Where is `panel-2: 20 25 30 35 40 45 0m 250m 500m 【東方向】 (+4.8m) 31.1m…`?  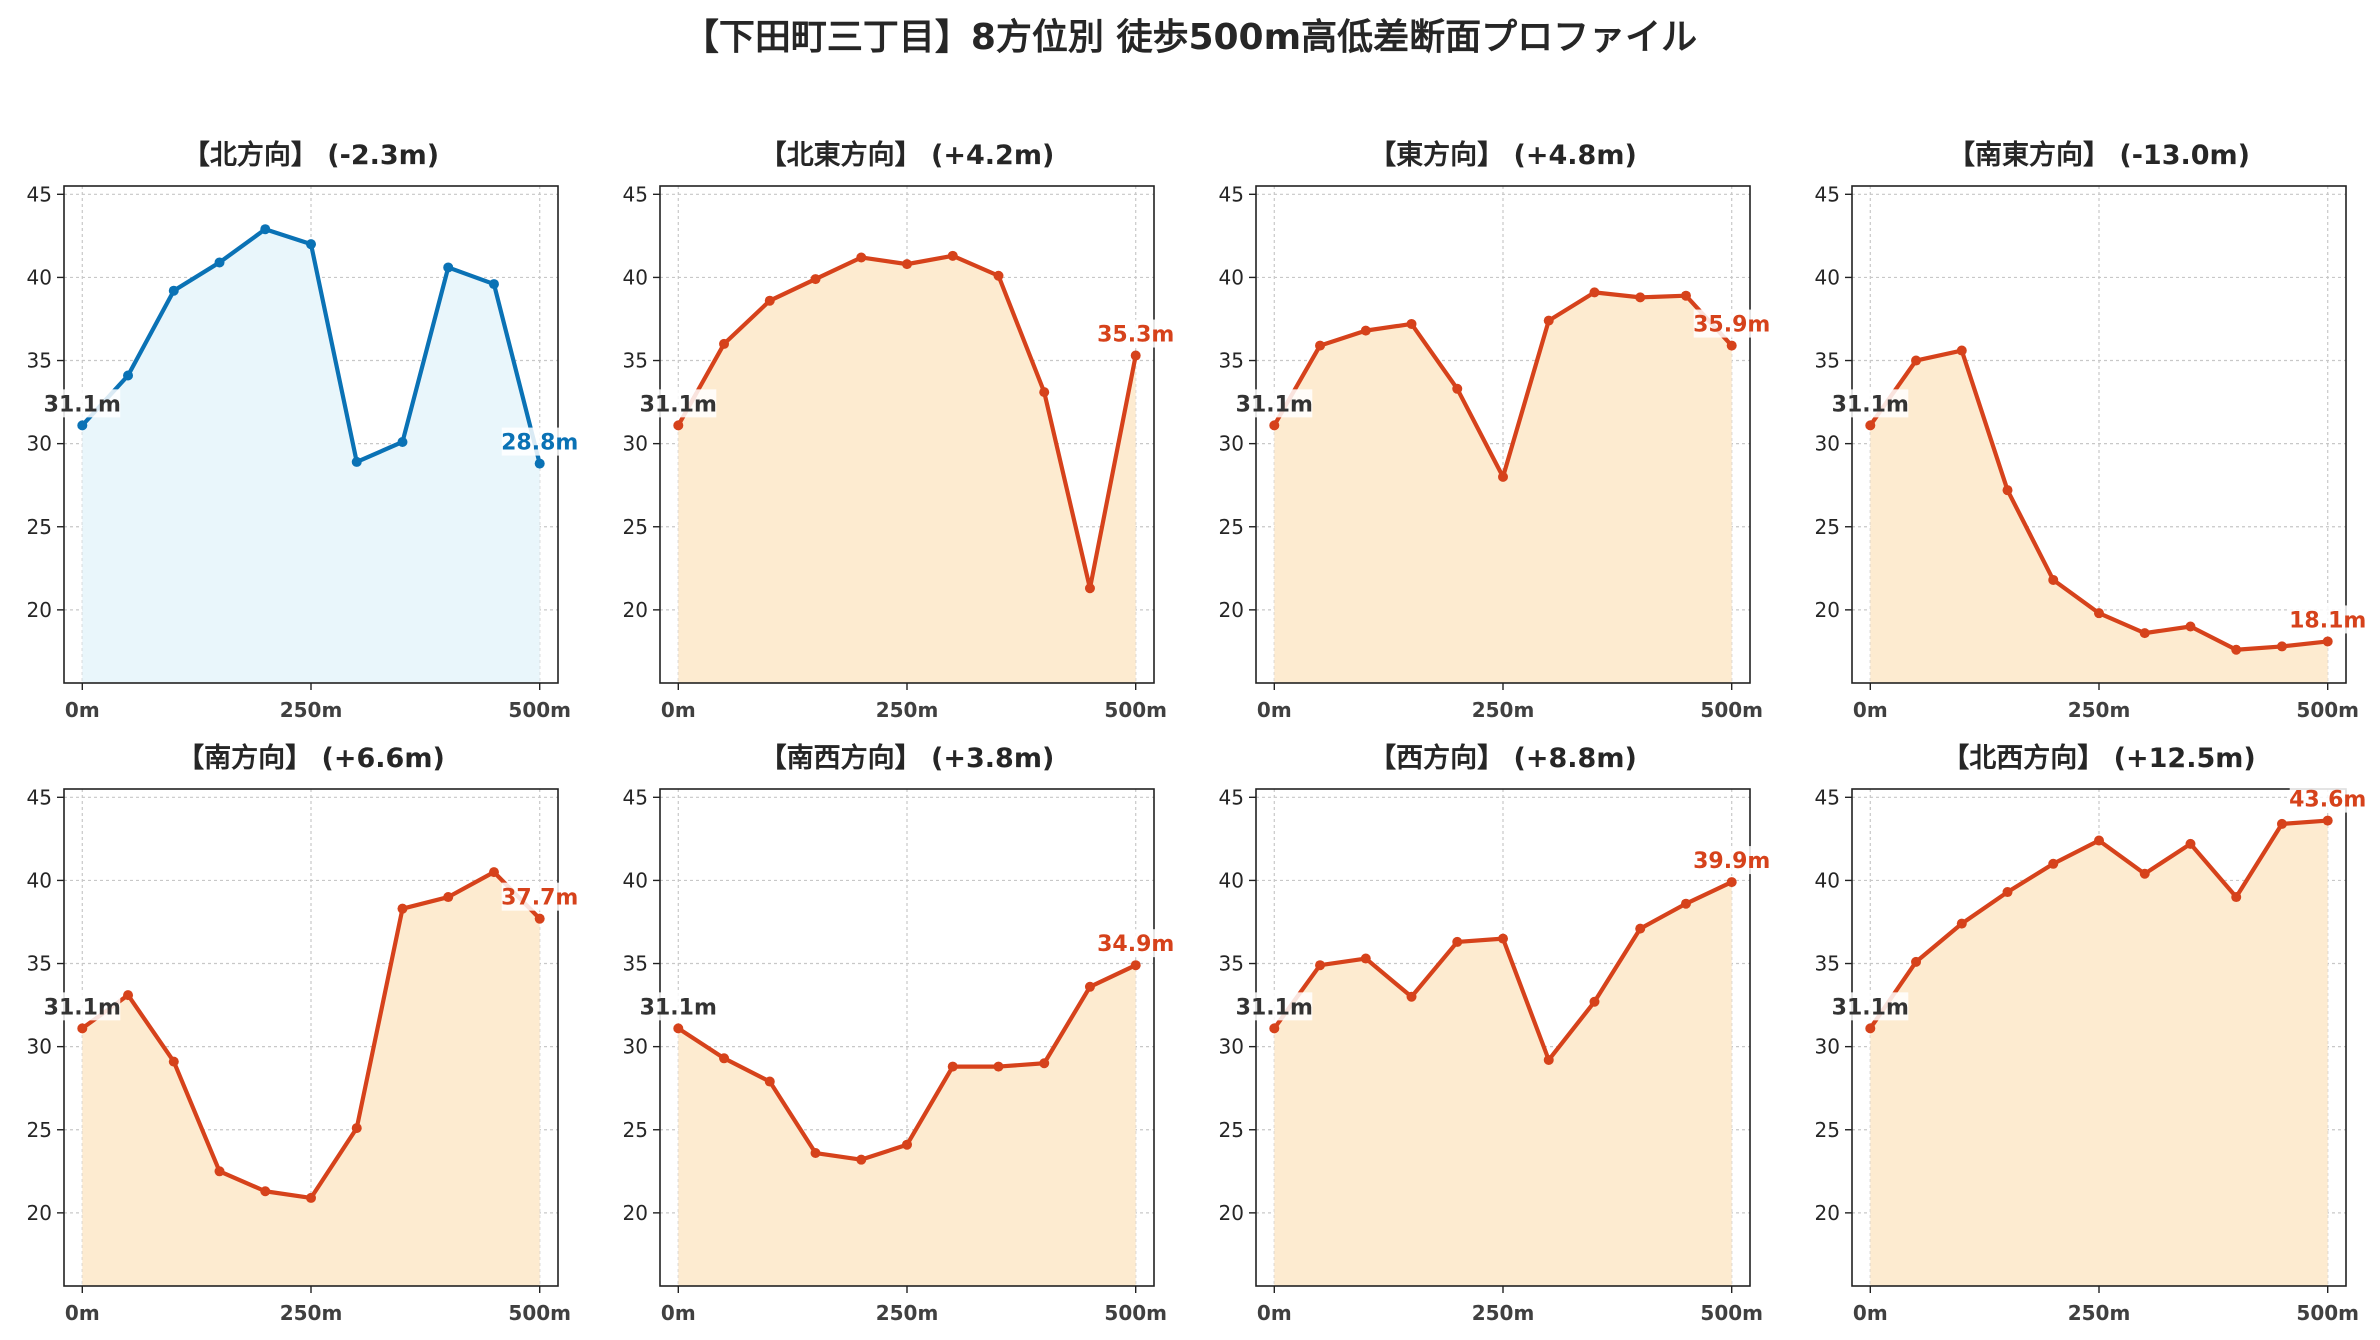 panel-2: 20 25 30 35 40 45 0m 250m 500m 【東方向】 (+4.8m) 31.1m… is located at coordinates (1495, 430).